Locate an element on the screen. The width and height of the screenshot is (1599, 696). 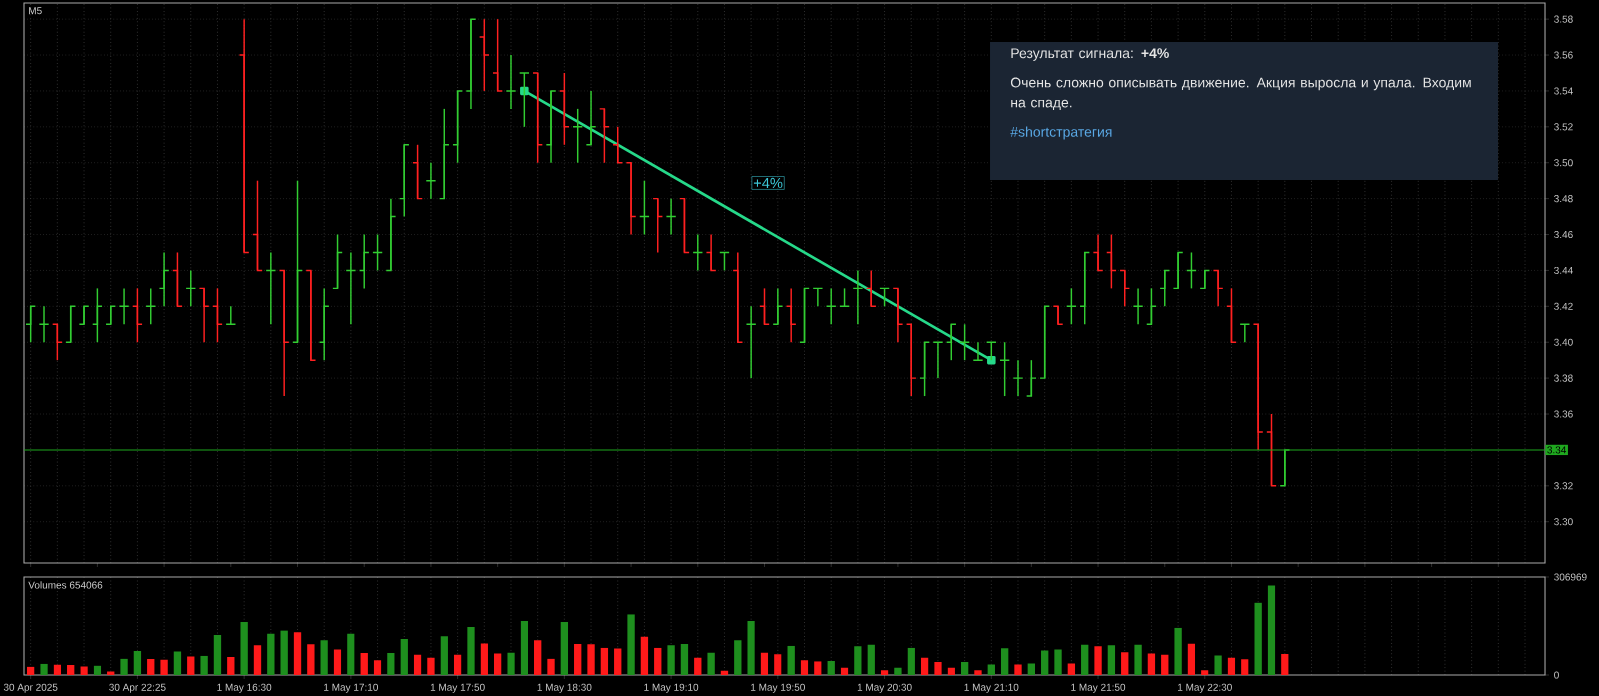
y-tick-label: 3.56 is located at coordinates (1563, 55).